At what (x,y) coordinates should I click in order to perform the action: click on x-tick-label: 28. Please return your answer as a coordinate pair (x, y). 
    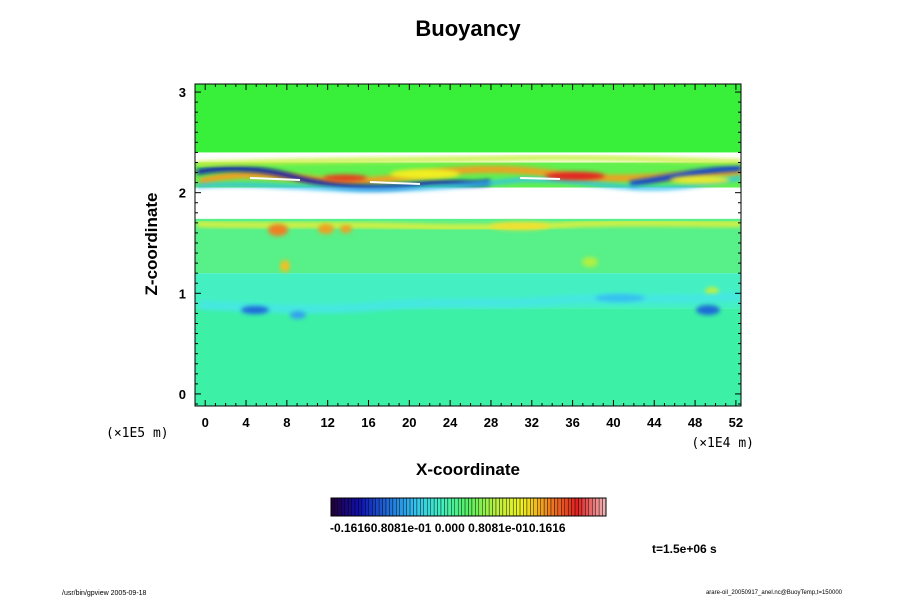
    Looking at the image, I should click on (491, 422).